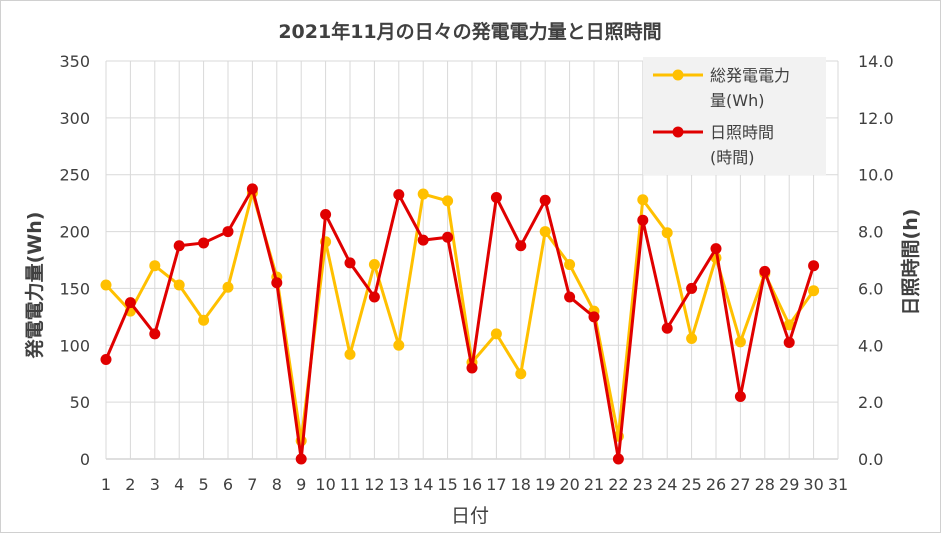  I want to click on y-axis-label-right: 日照時間(h), so click(911, 262).